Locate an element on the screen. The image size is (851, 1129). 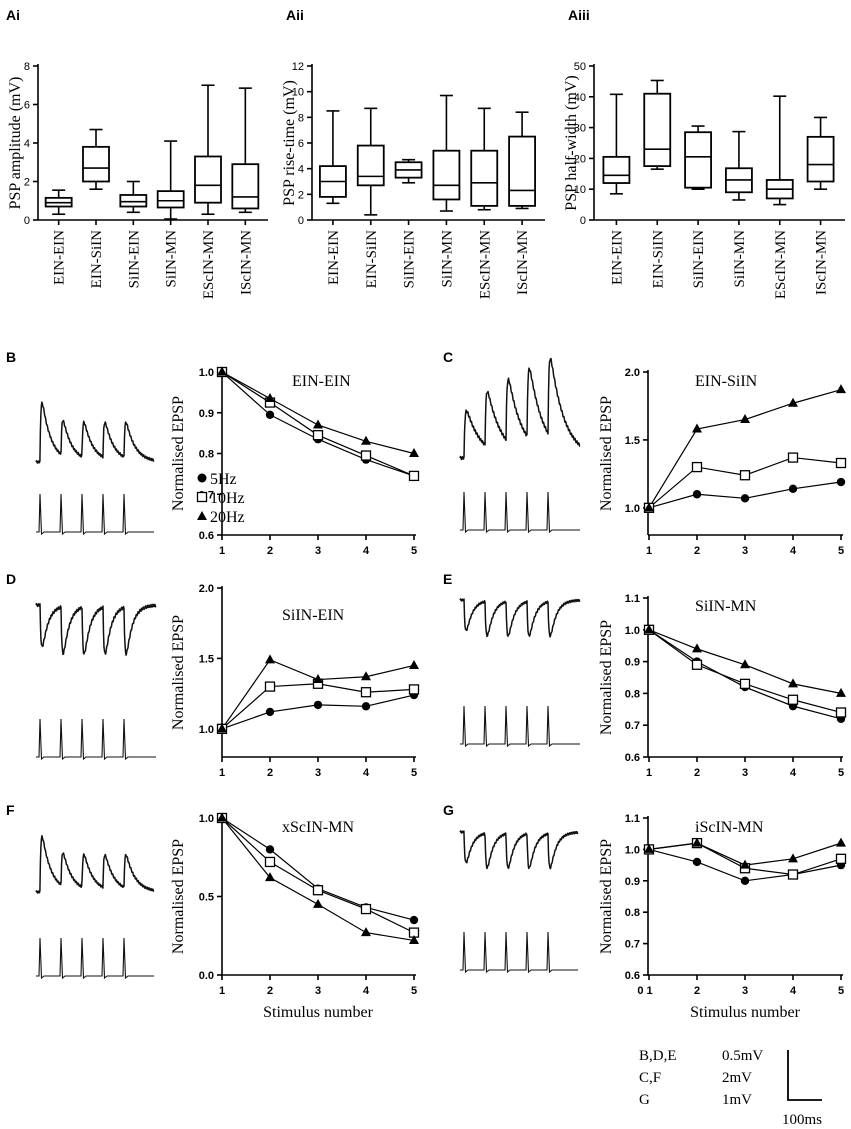
x-category-label: SiIN-EIN is located at coordinates (410, 259).